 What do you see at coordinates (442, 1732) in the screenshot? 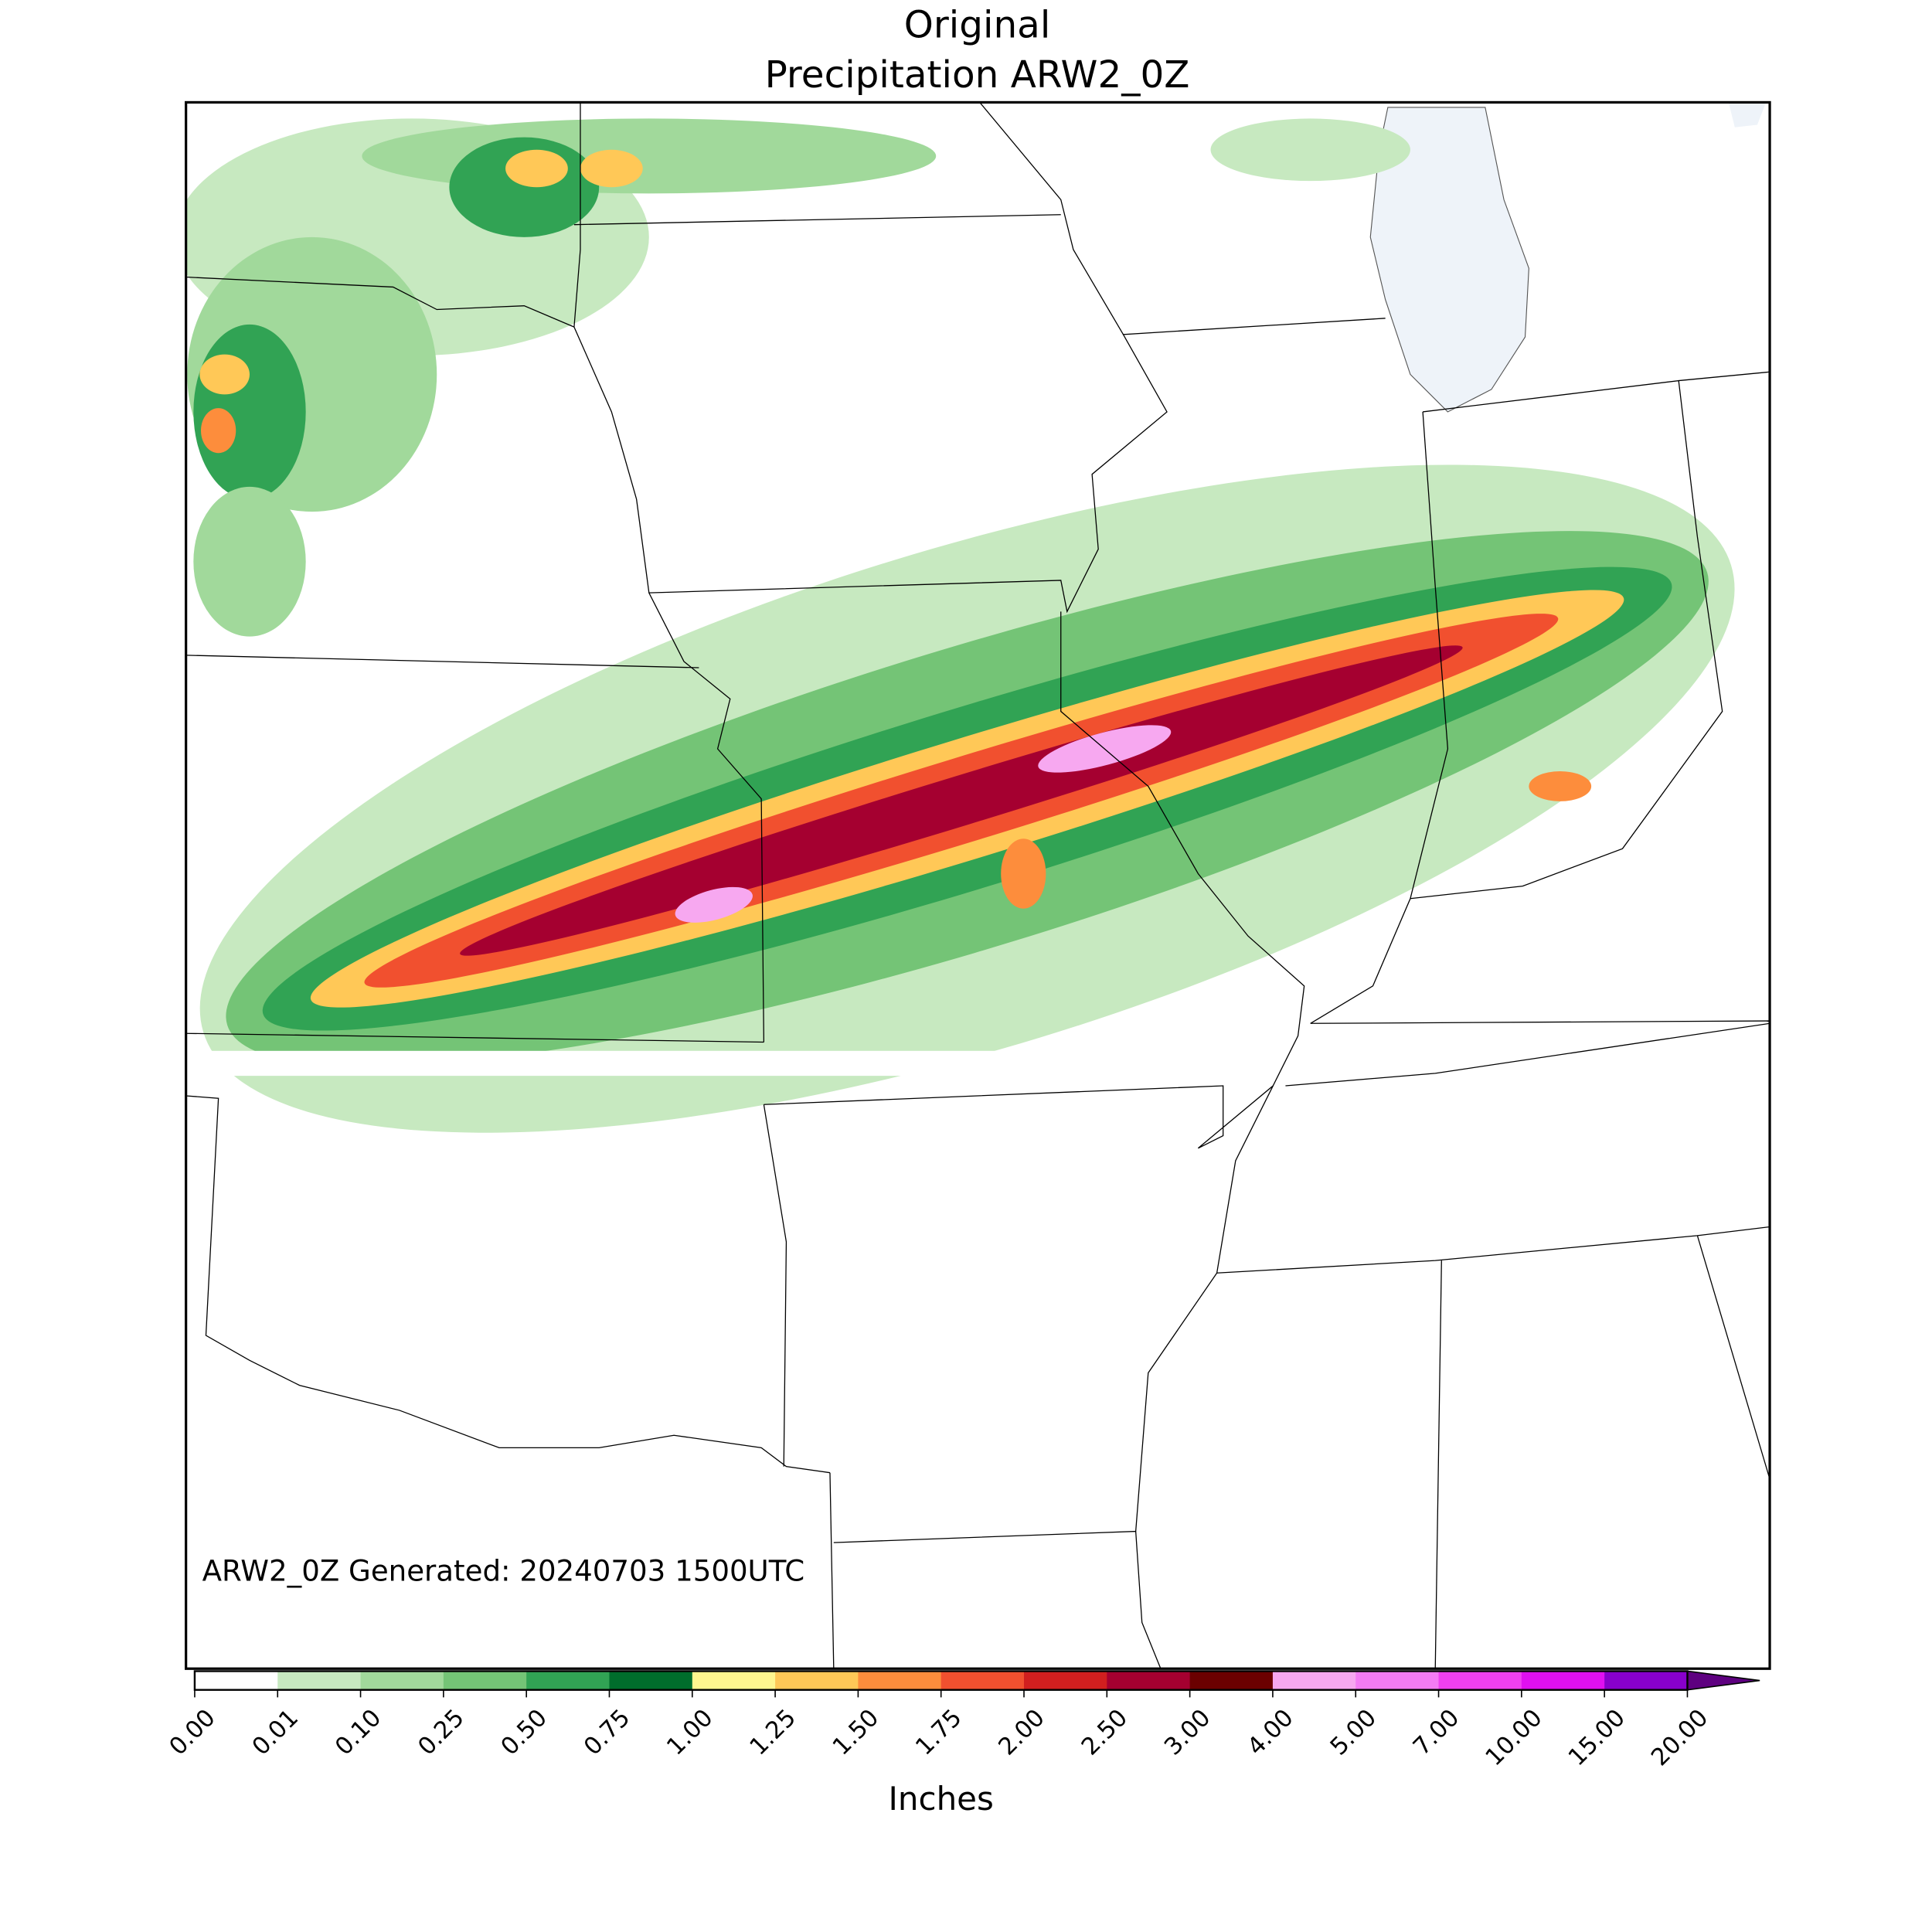
I see `colorbar-tick-label: 0.25` at bounding box center [442, 1732].